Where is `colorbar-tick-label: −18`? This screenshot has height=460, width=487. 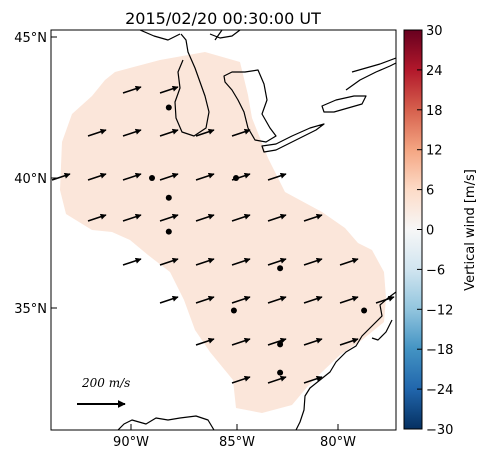
colorbar-tick-label: −18 is located at coordinates (439, 350).